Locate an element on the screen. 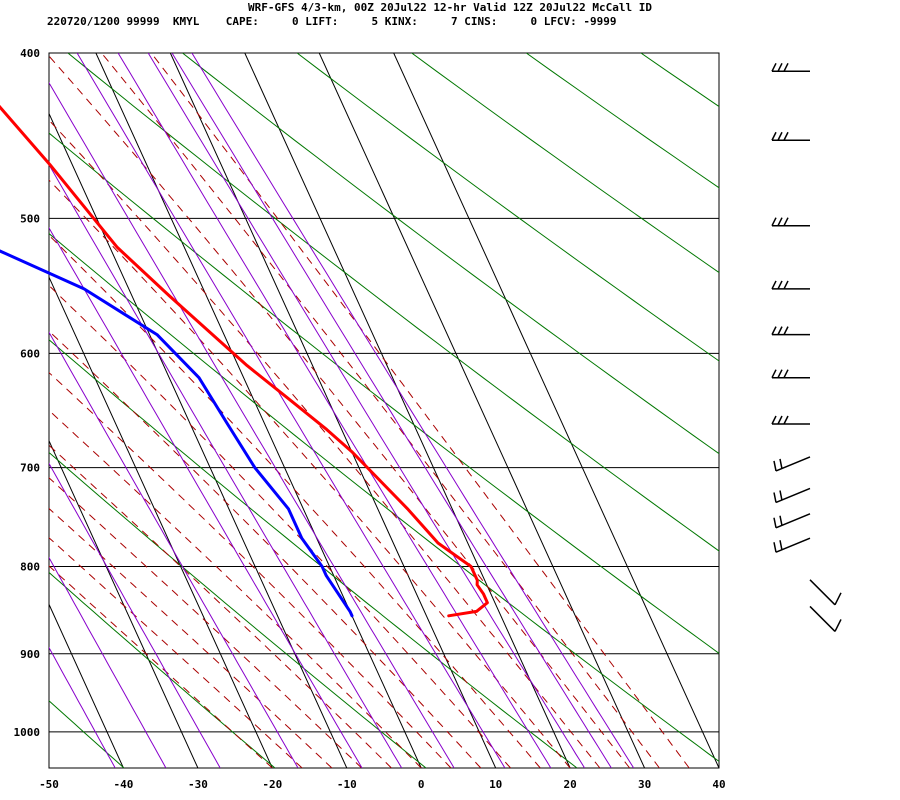 The height and width of the screenshot is (800, 900). moist-adiabat--20 is located at coordinates (161, 666).